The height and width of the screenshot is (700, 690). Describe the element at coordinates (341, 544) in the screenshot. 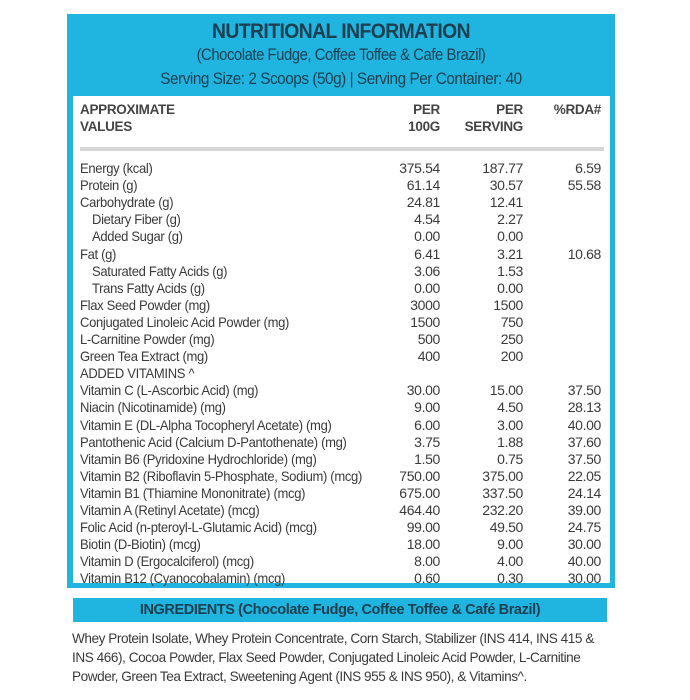

I see `table-row: Biotin (D-Biotin) (mcg) 18.00 9.00 30.00` at that location.